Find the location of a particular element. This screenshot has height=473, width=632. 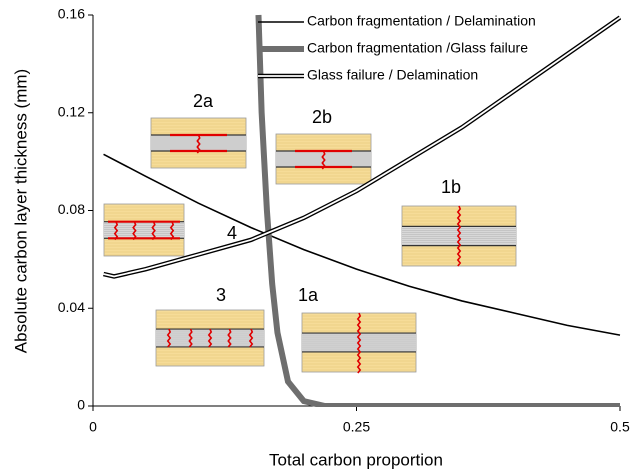

annotation: 4 is located at coordinates (232, 233).